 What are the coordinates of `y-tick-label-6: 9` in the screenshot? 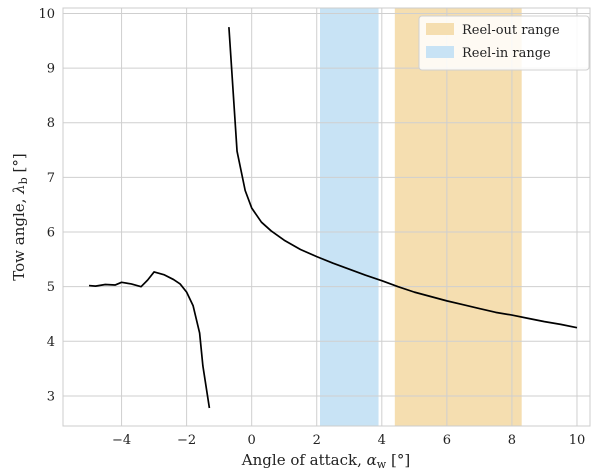 It's located at (51, 69).